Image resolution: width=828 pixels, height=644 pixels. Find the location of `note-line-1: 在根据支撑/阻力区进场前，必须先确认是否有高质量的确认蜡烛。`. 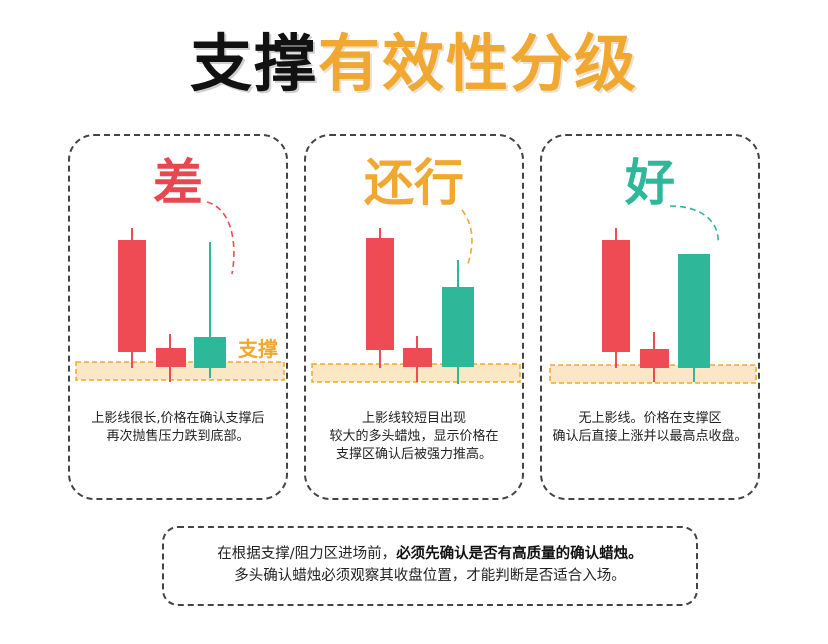

note-line-1: 在根据支撑/阻力区进场前，必须先确认是否有高质量的确认蜡烛。 is located at coordinates (430, 554).